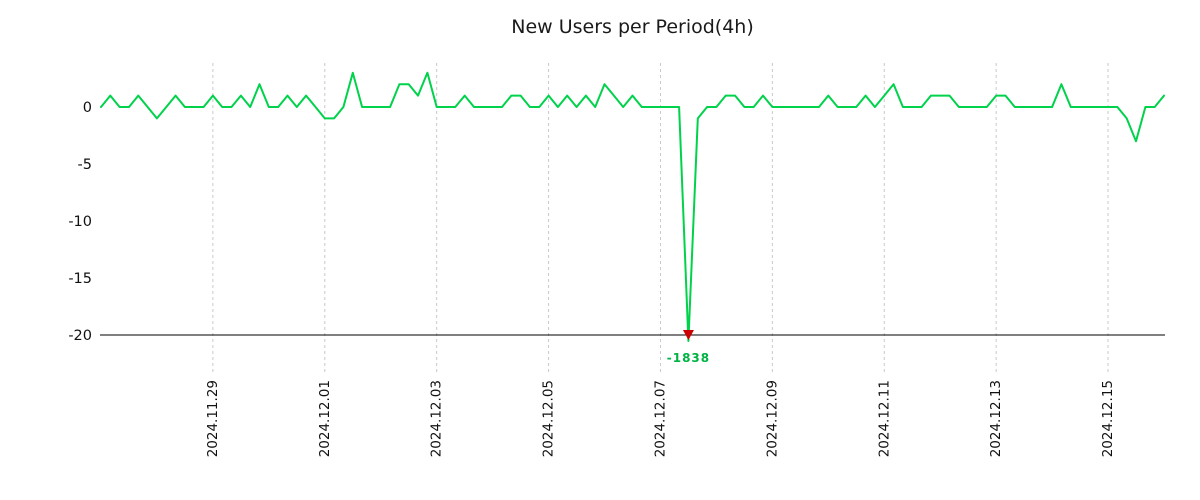 Image resolution: width=1200 pixels, height=500 pixels. Describe the element at coordinates (437, 418) in the screenshot. I see `x-tick-label: 2024.12.03` at that location.